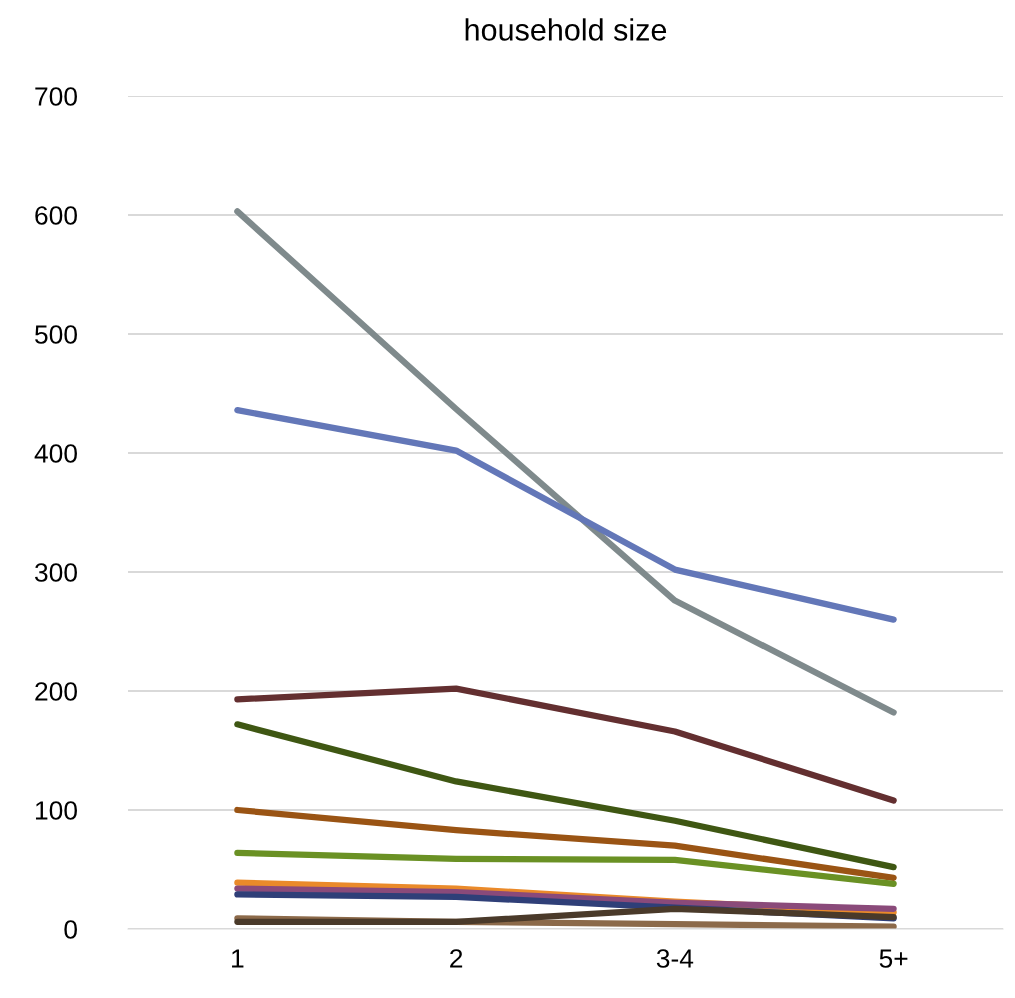 Image resolution: width=1015 pixels, height=998 pixels. Describe the element at coordinates (56, 96) in the screenshot. I see `y-tick-label: 700` at that location.